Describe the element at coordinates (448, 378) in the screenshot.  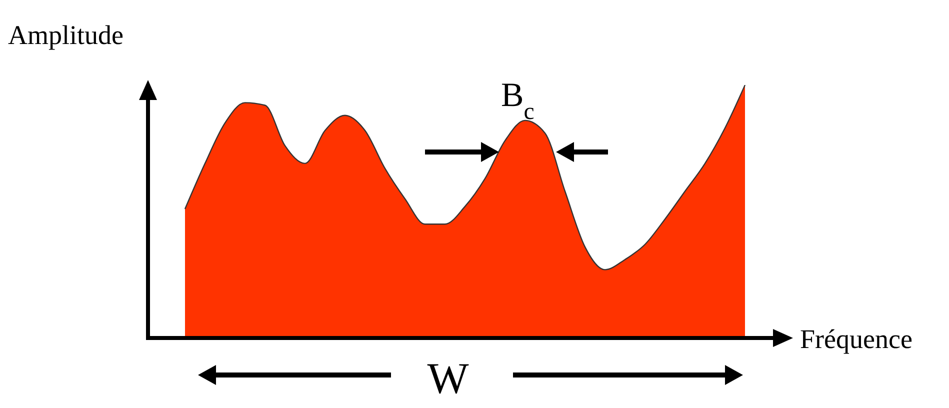
I see `text: W` at that location.